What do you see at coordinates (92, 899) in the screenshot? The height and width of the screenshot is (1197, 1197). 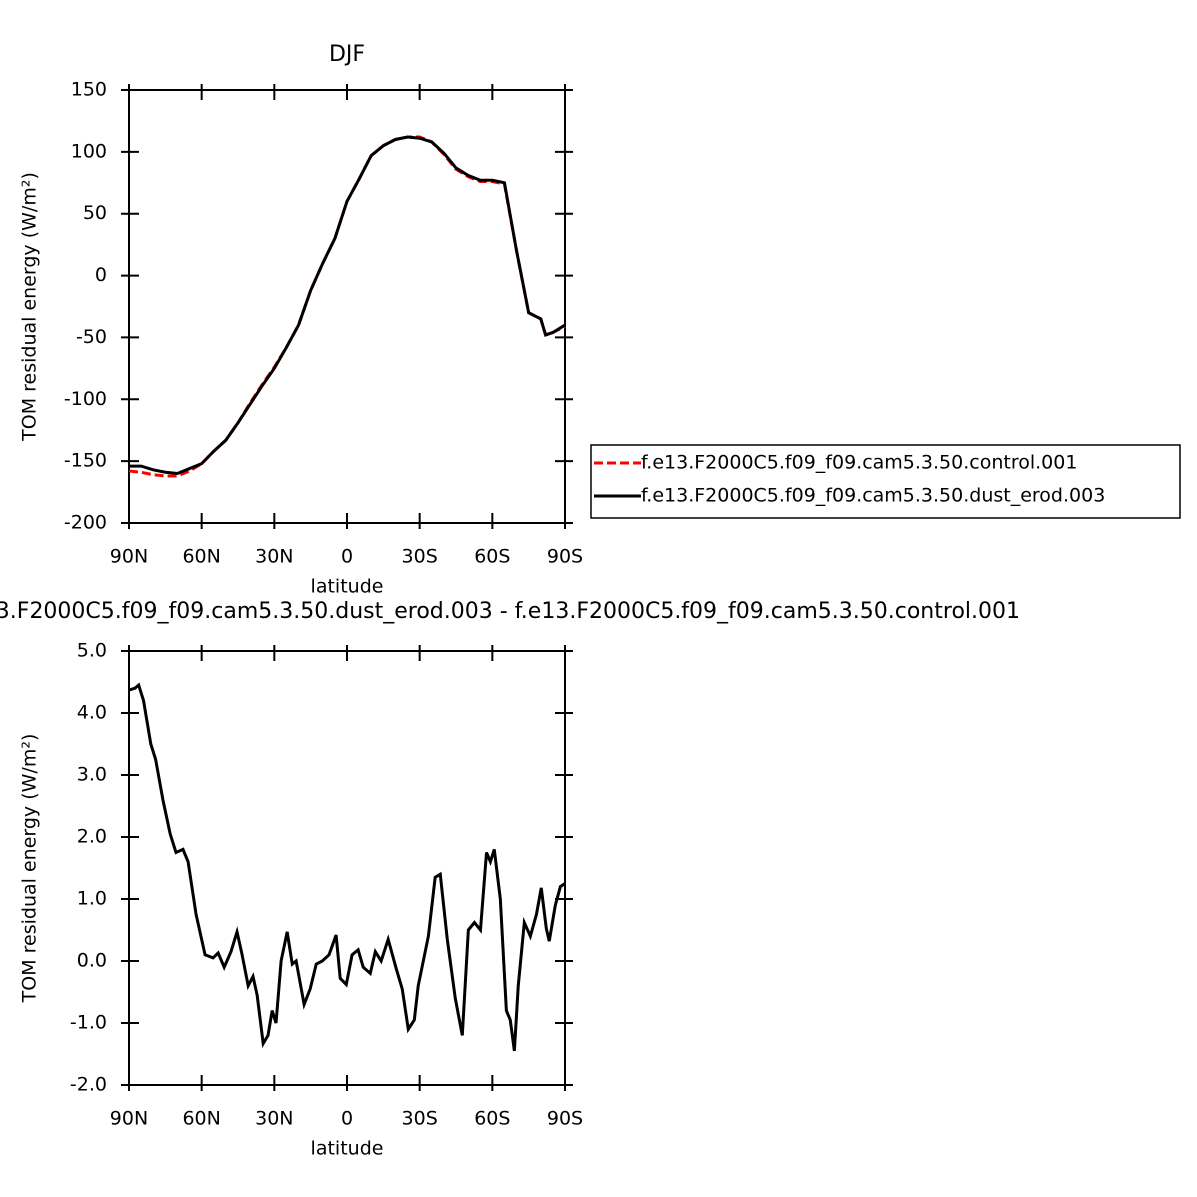 I see `y-tick-label: 1.0` at bounding box center [92, 899].